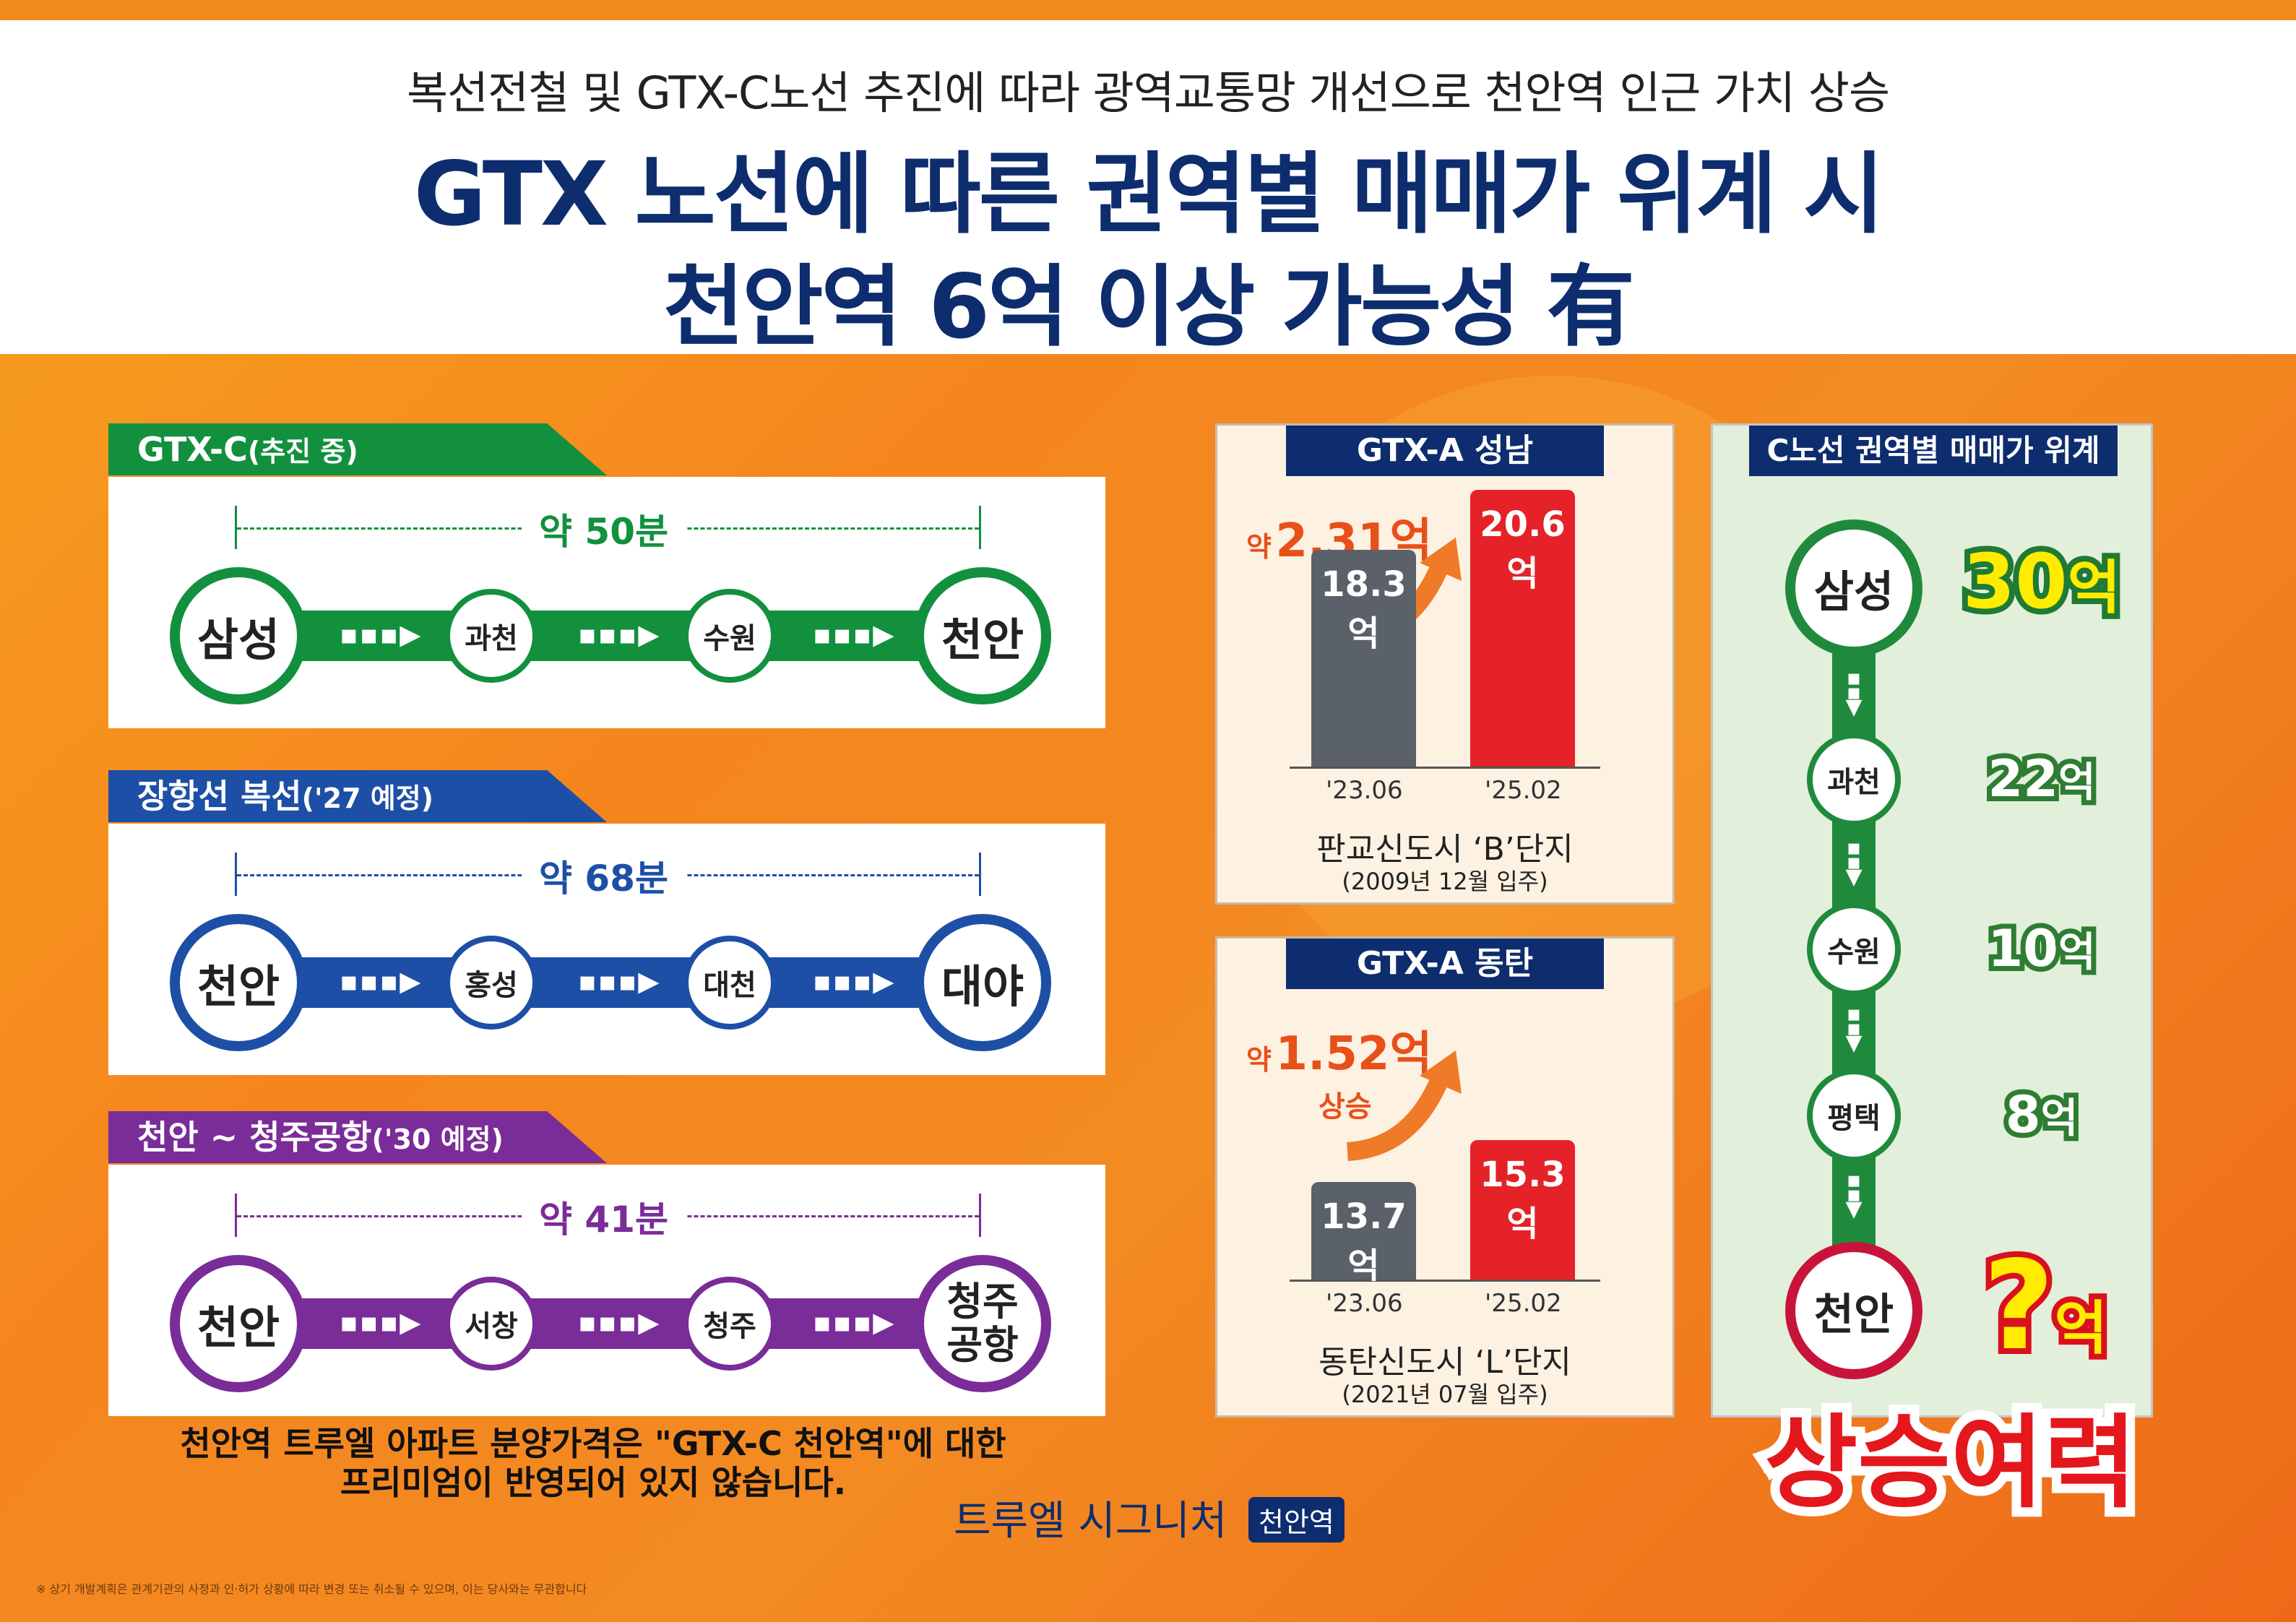 The image size is (2296, 1622). Describe the element at coordinates (1363, 658) in the screenshot. I see `bar-2023: 18.3억` at that location.